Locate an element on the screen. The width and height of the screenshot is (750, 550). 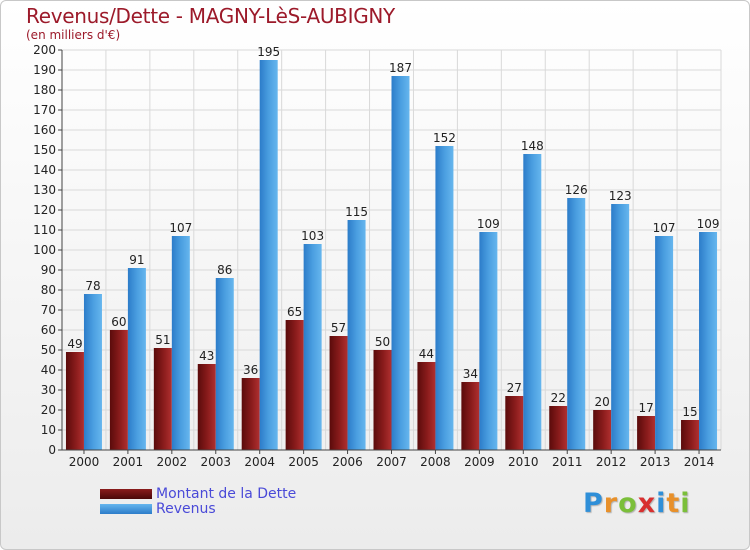
label-debt-2013: 17 is located at coordinates (645, 408).